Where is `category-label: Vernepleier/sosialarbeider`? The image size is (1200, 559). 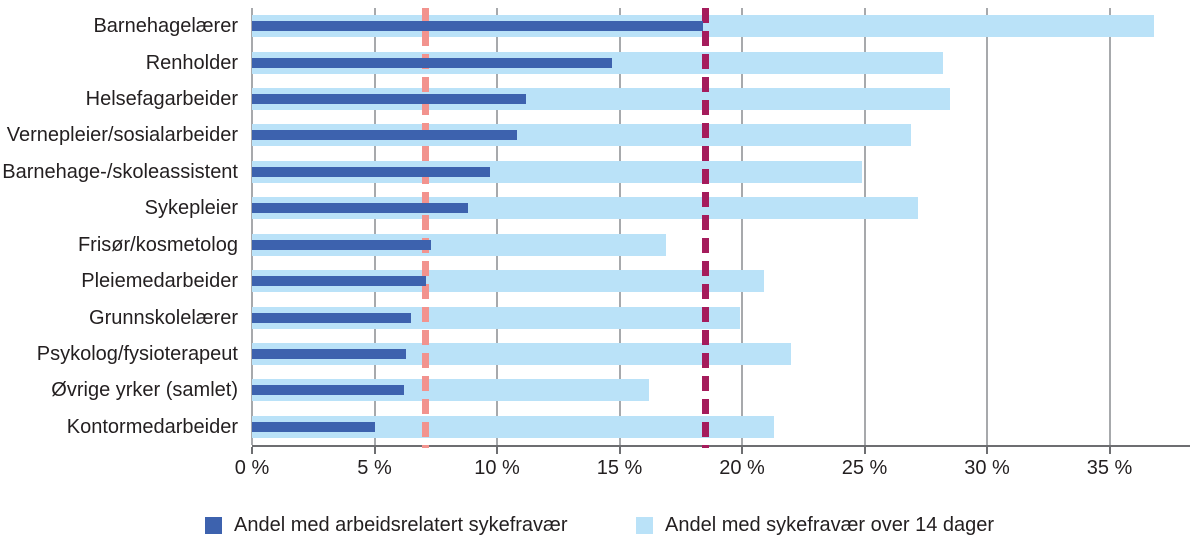
category-label: Vernepleier/sosialarbeider is located at coordinates (122, 135).